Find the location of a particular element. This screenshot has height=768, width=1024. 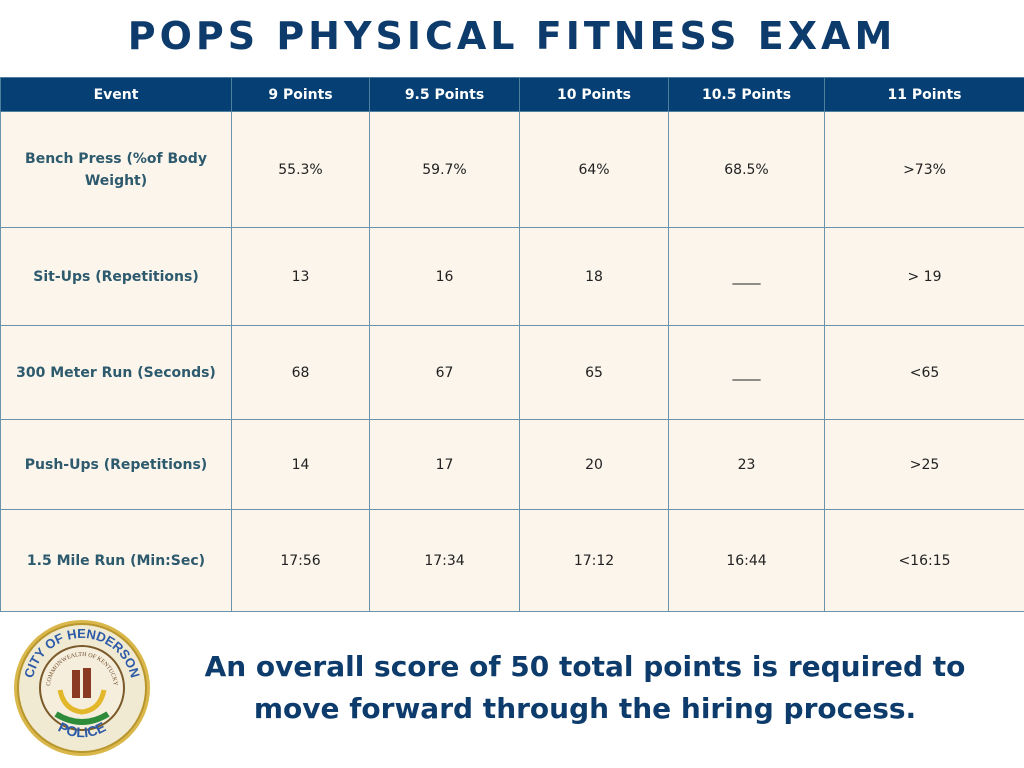

score-cell: 68.5% is located at coordinates (746, 169).